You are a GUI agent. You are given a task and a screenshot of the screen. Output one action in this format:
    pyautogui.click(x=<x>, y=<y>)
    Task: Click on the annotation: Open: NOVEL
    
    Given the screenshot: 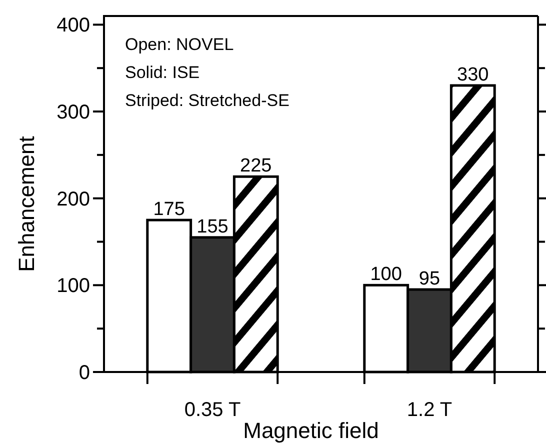 What is the action you would take?
    pyautogui.click(x=179, y=44)
    